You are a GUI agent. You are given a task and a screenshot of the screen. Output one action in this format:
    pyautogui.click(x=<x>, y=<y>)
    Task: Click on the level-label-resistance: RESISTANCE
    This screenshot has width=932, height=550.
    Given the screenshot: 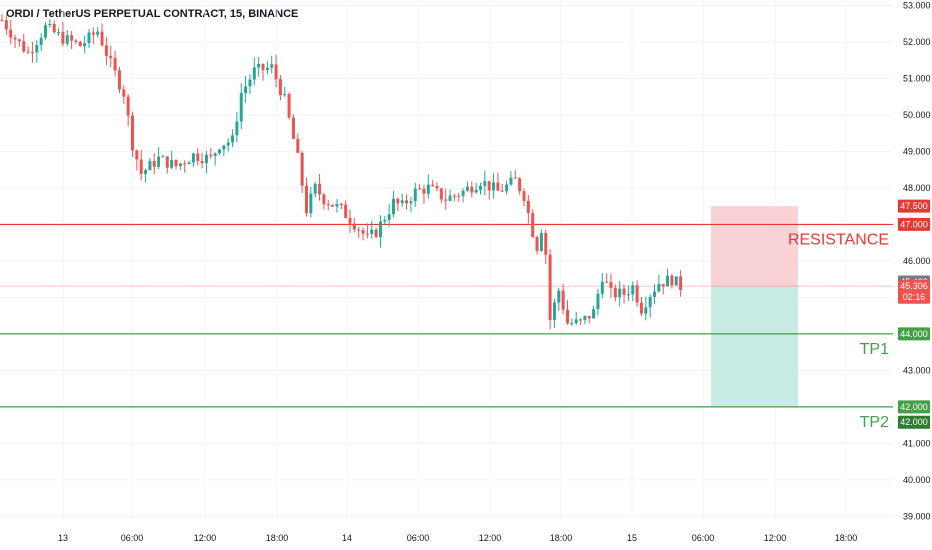 What is the action you would take?
    pyautogui.click(x=838, y=239)
    